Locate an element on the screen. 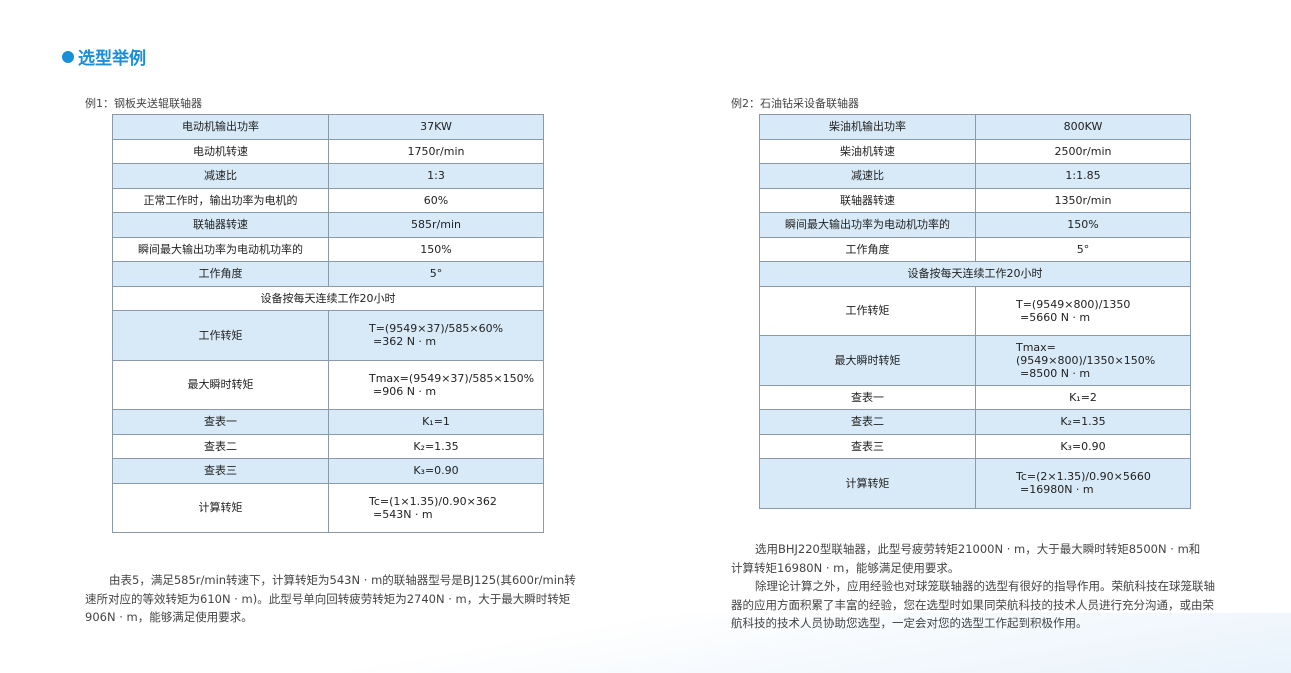 The height and width of the screenshot is (673, 1291). formula-line: Tmax=(9549×800)/1350×150% is located at coordinates (1086, 353).